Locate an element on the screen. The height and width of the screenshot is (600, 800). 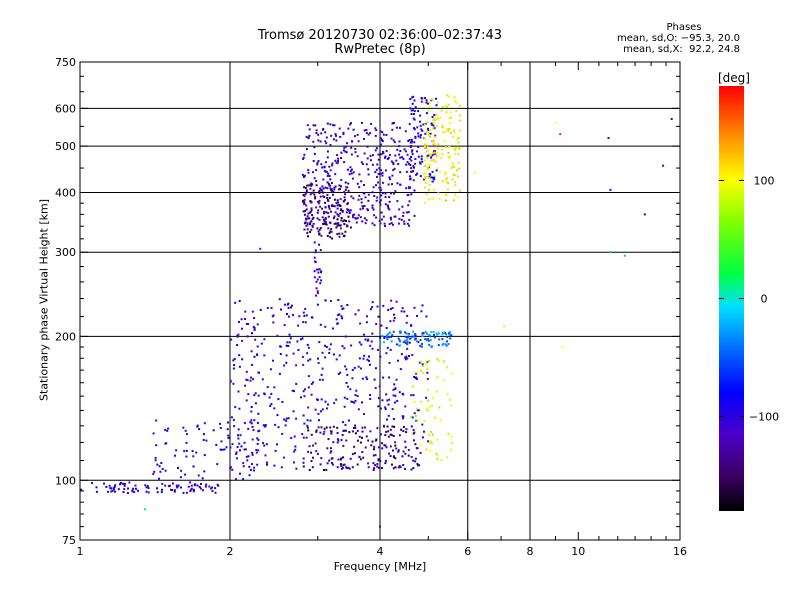
phase-stats-x: mean, sd,X: 92.2, 24.8 is located at coordinates (681, 49).